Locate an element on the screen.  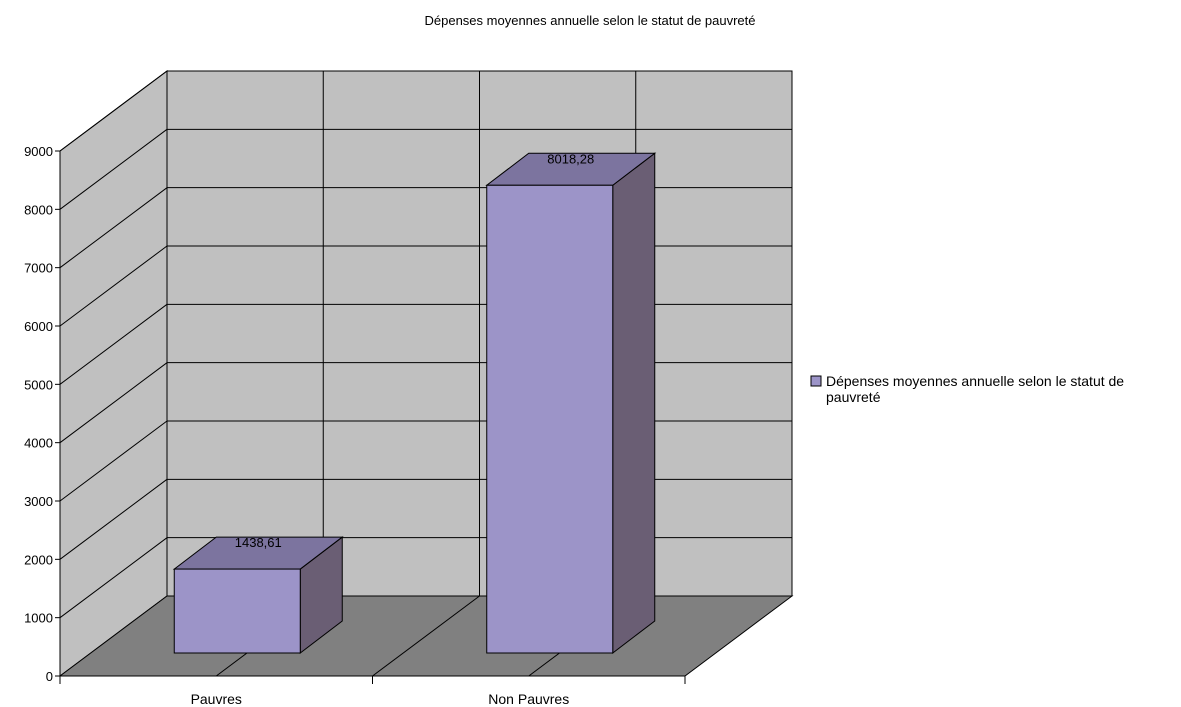
y-tick-label-6000: 6000 is located at coordinates (38, 326).